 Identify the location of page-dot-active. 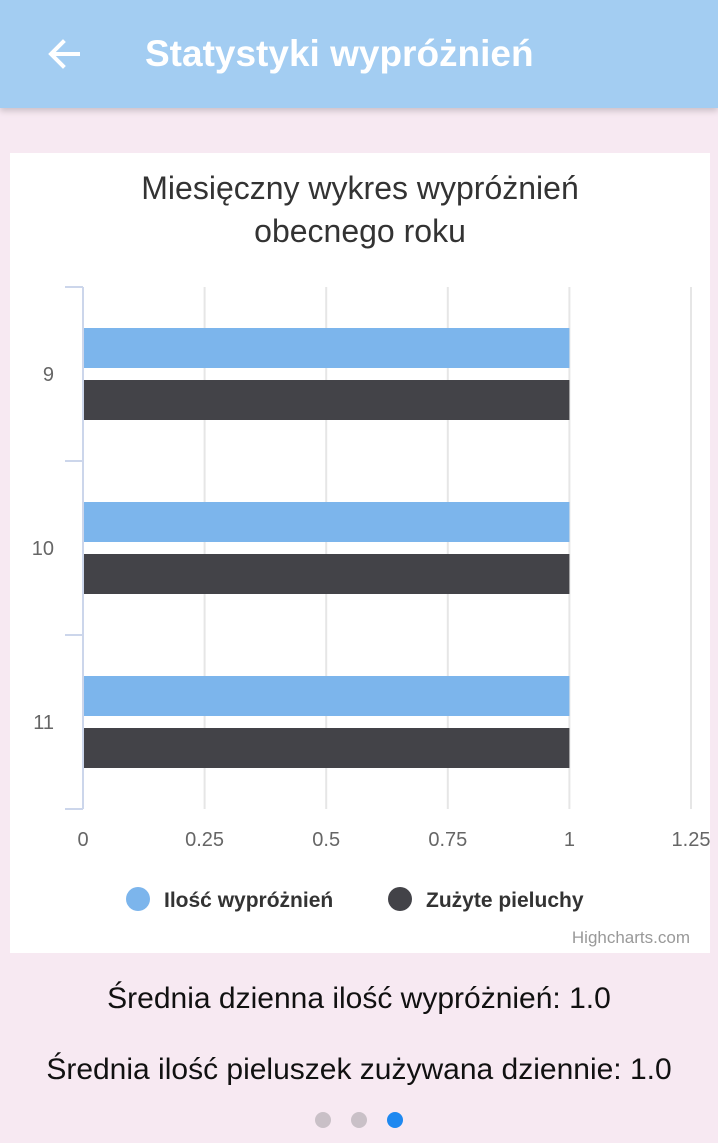
(395, 1120).